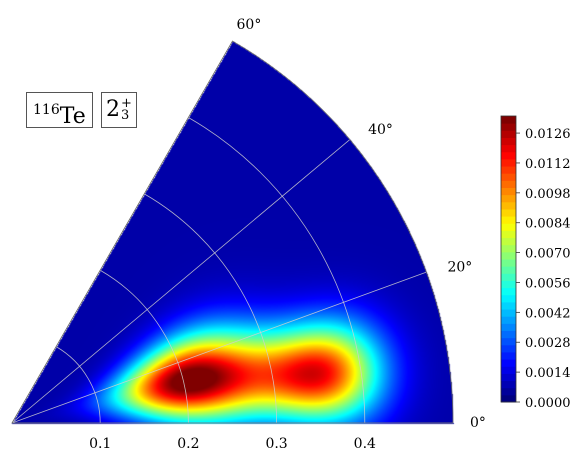 This screenshot has width=585, height=467. I want to click on colorbar-tick-label: 0.0084, so click(548, 224).